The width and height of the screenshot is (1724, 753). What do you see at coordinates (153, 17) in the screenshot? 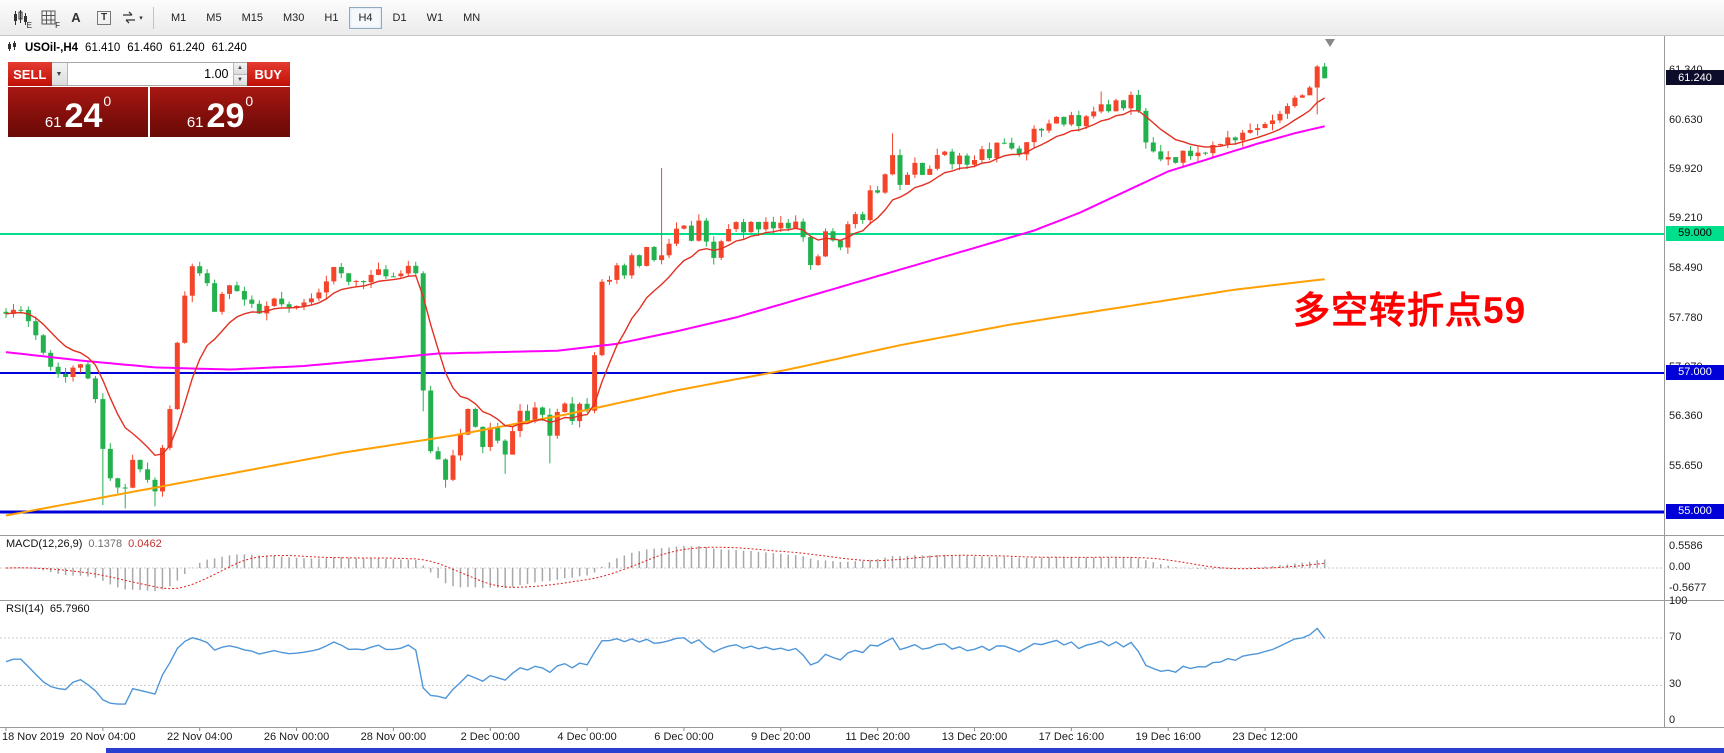
I see `toolbar-separator` at bounding box center [153, 17].